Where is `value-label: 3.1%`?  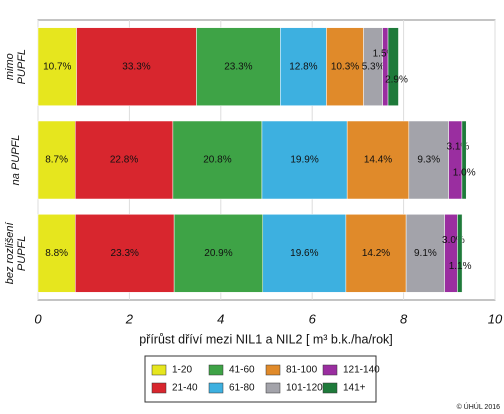 value-label: 3.1% is located at coordinates (458, 147).